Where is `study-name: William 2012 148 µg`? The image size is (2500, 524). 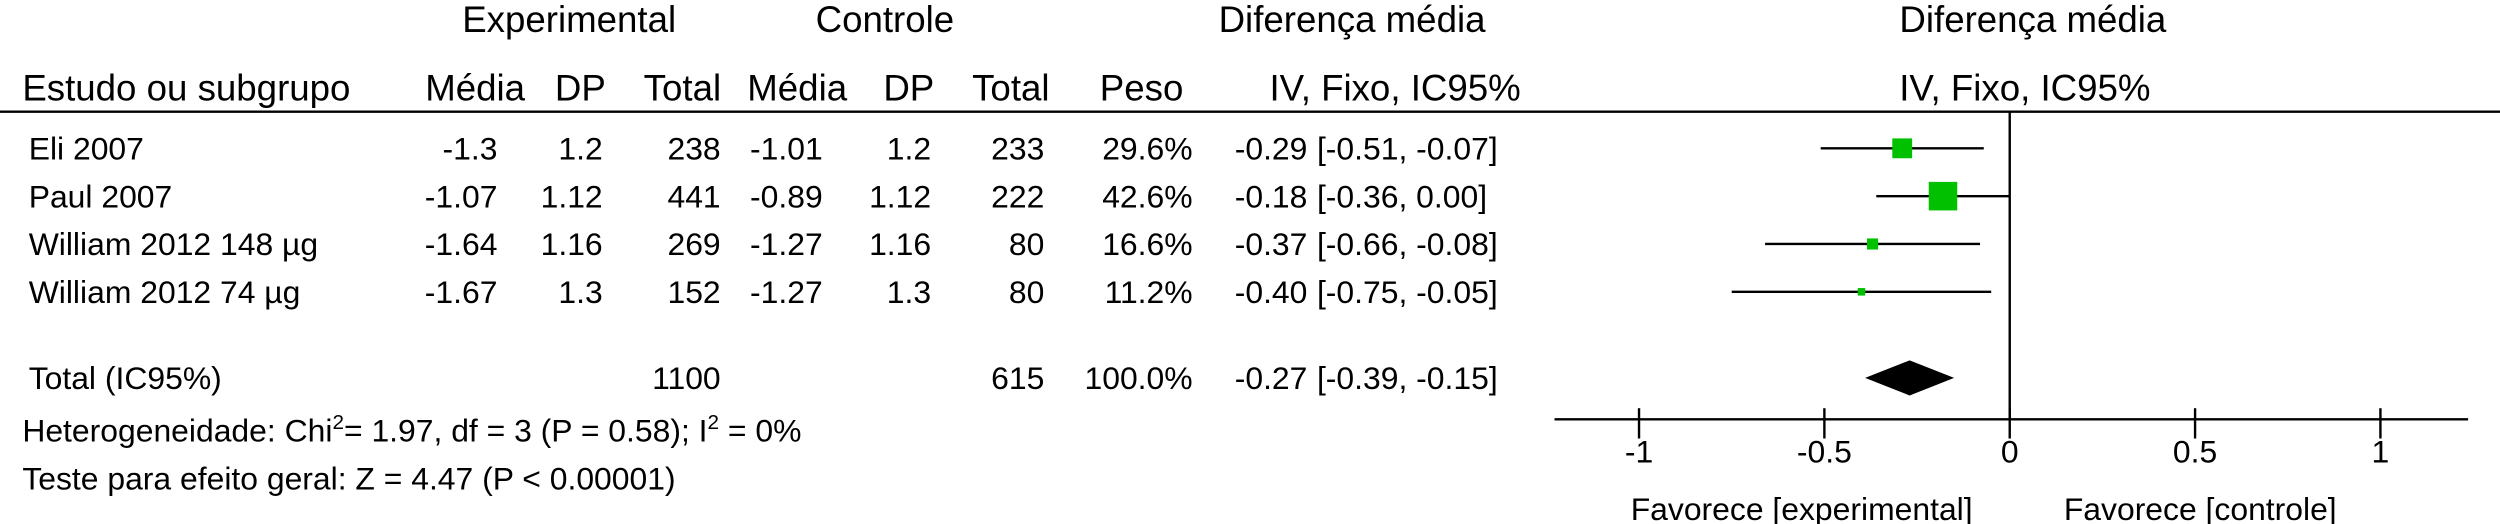 study-name: William 2012 148 µg is located at coordinates (173, 244).